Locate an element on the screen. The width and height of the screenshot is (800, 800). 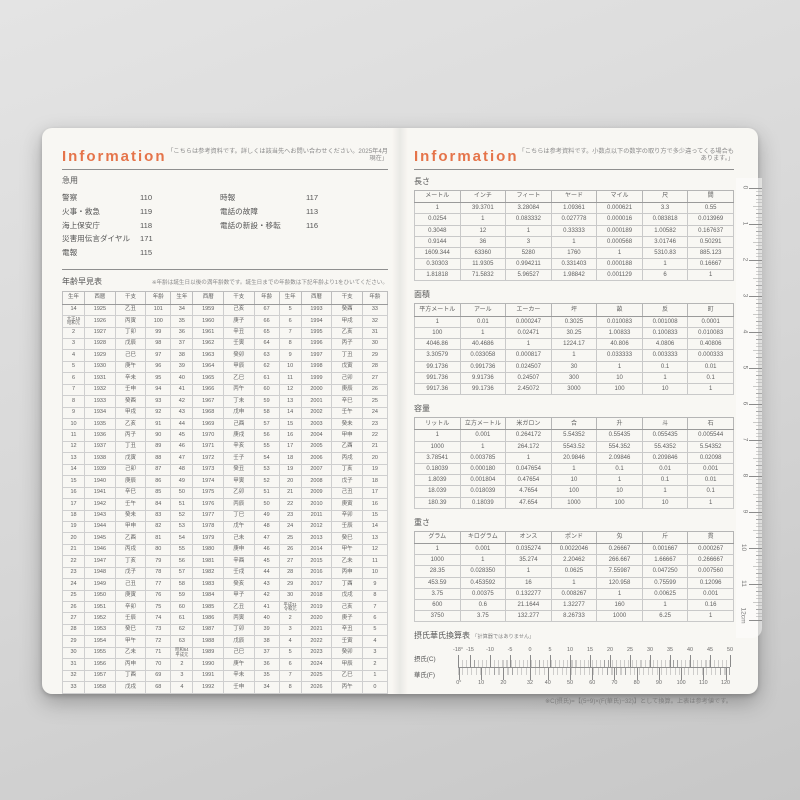
table-cell: 1949 is located at coordinates (100, 584).